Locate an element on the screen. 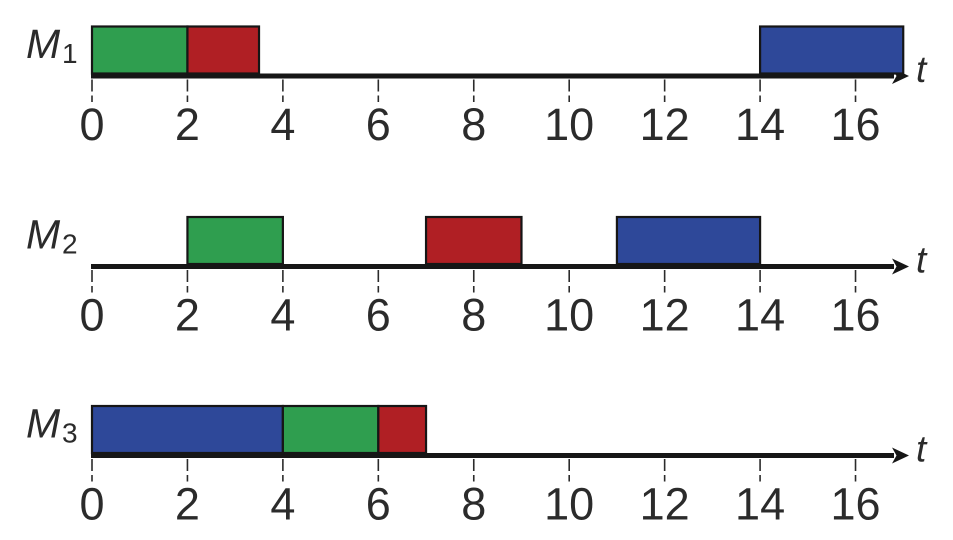 Image resolution: width=953 pixels, height=540 pixels. machine-label-subscript: 3 is located at coordinates (70, 433).